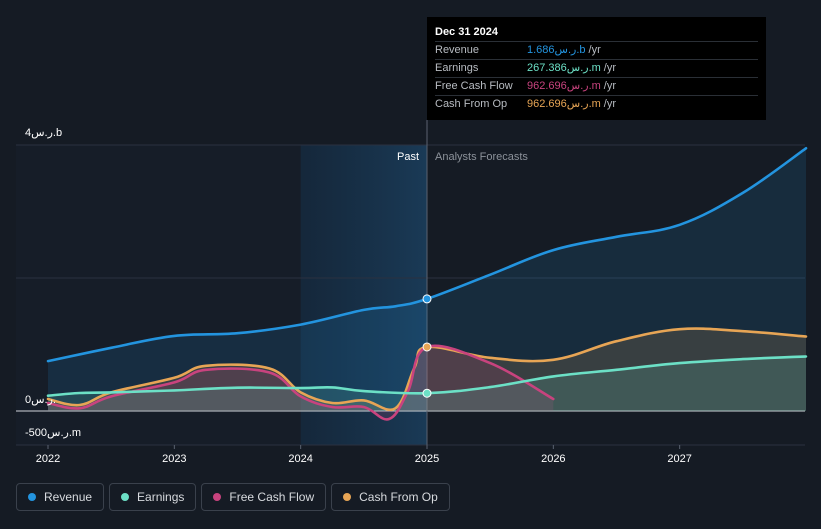 This screenshot has width=821, height=529. I want to click on tooltip-label: Revenue, so click(457, 50).